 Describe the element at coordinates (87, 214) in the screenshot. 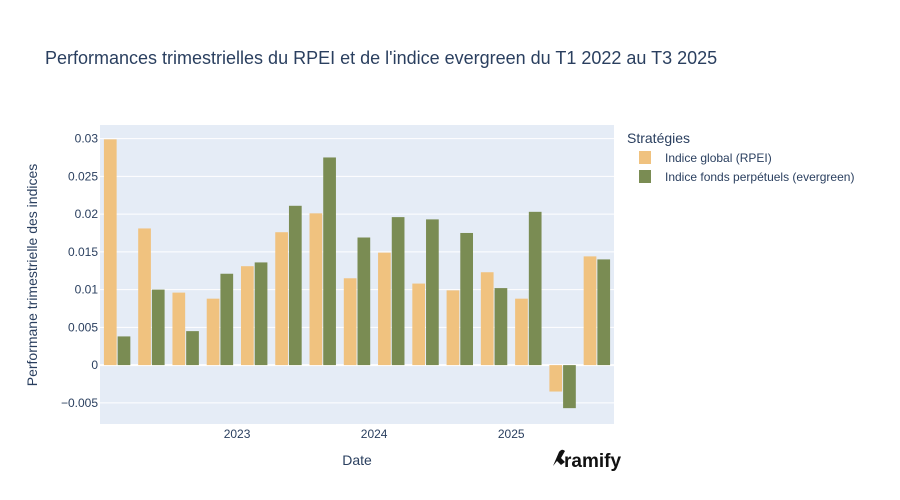

I see `y-tick-label: 0.02` at that location.